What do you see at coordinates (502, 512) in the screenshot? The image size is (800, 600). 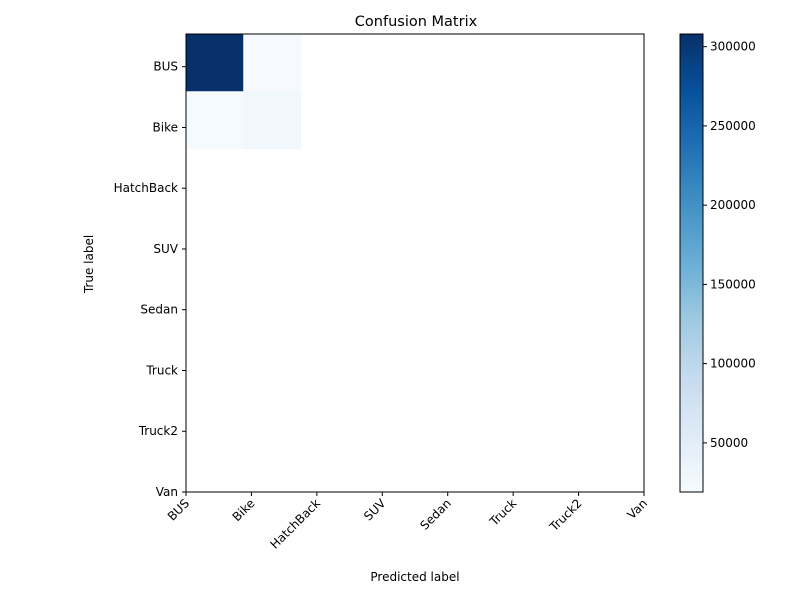 I see `x-tick-label: Truck` at bounding box center [502, 512].